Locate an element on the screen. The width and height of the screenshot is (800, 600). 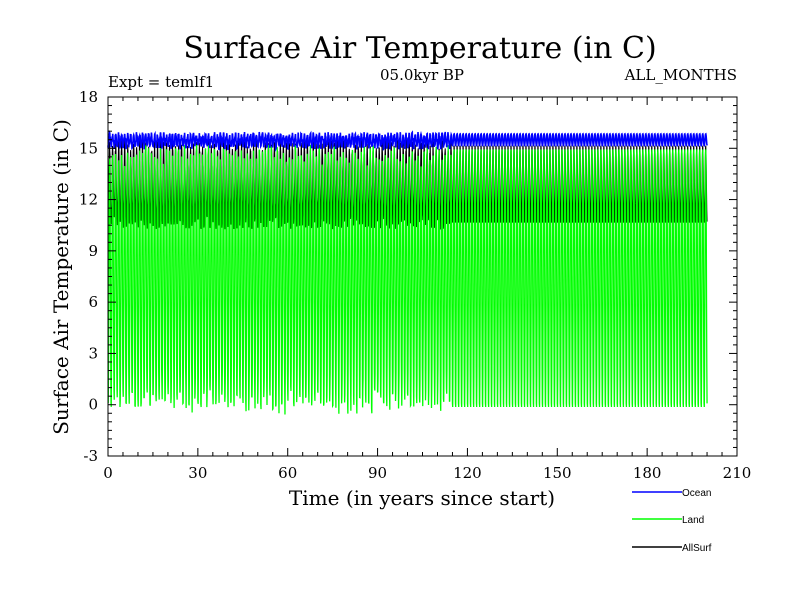
x-axis-label: Time (in years since start) is located at coordinates (422, 498).